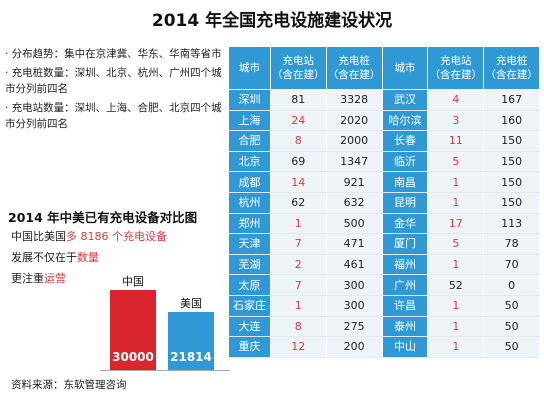 This screenshot has width=544, height=404. Describe the element at coordinates (354, 305) in the screenshot. I see `pile-count-cell: 300` at that location.